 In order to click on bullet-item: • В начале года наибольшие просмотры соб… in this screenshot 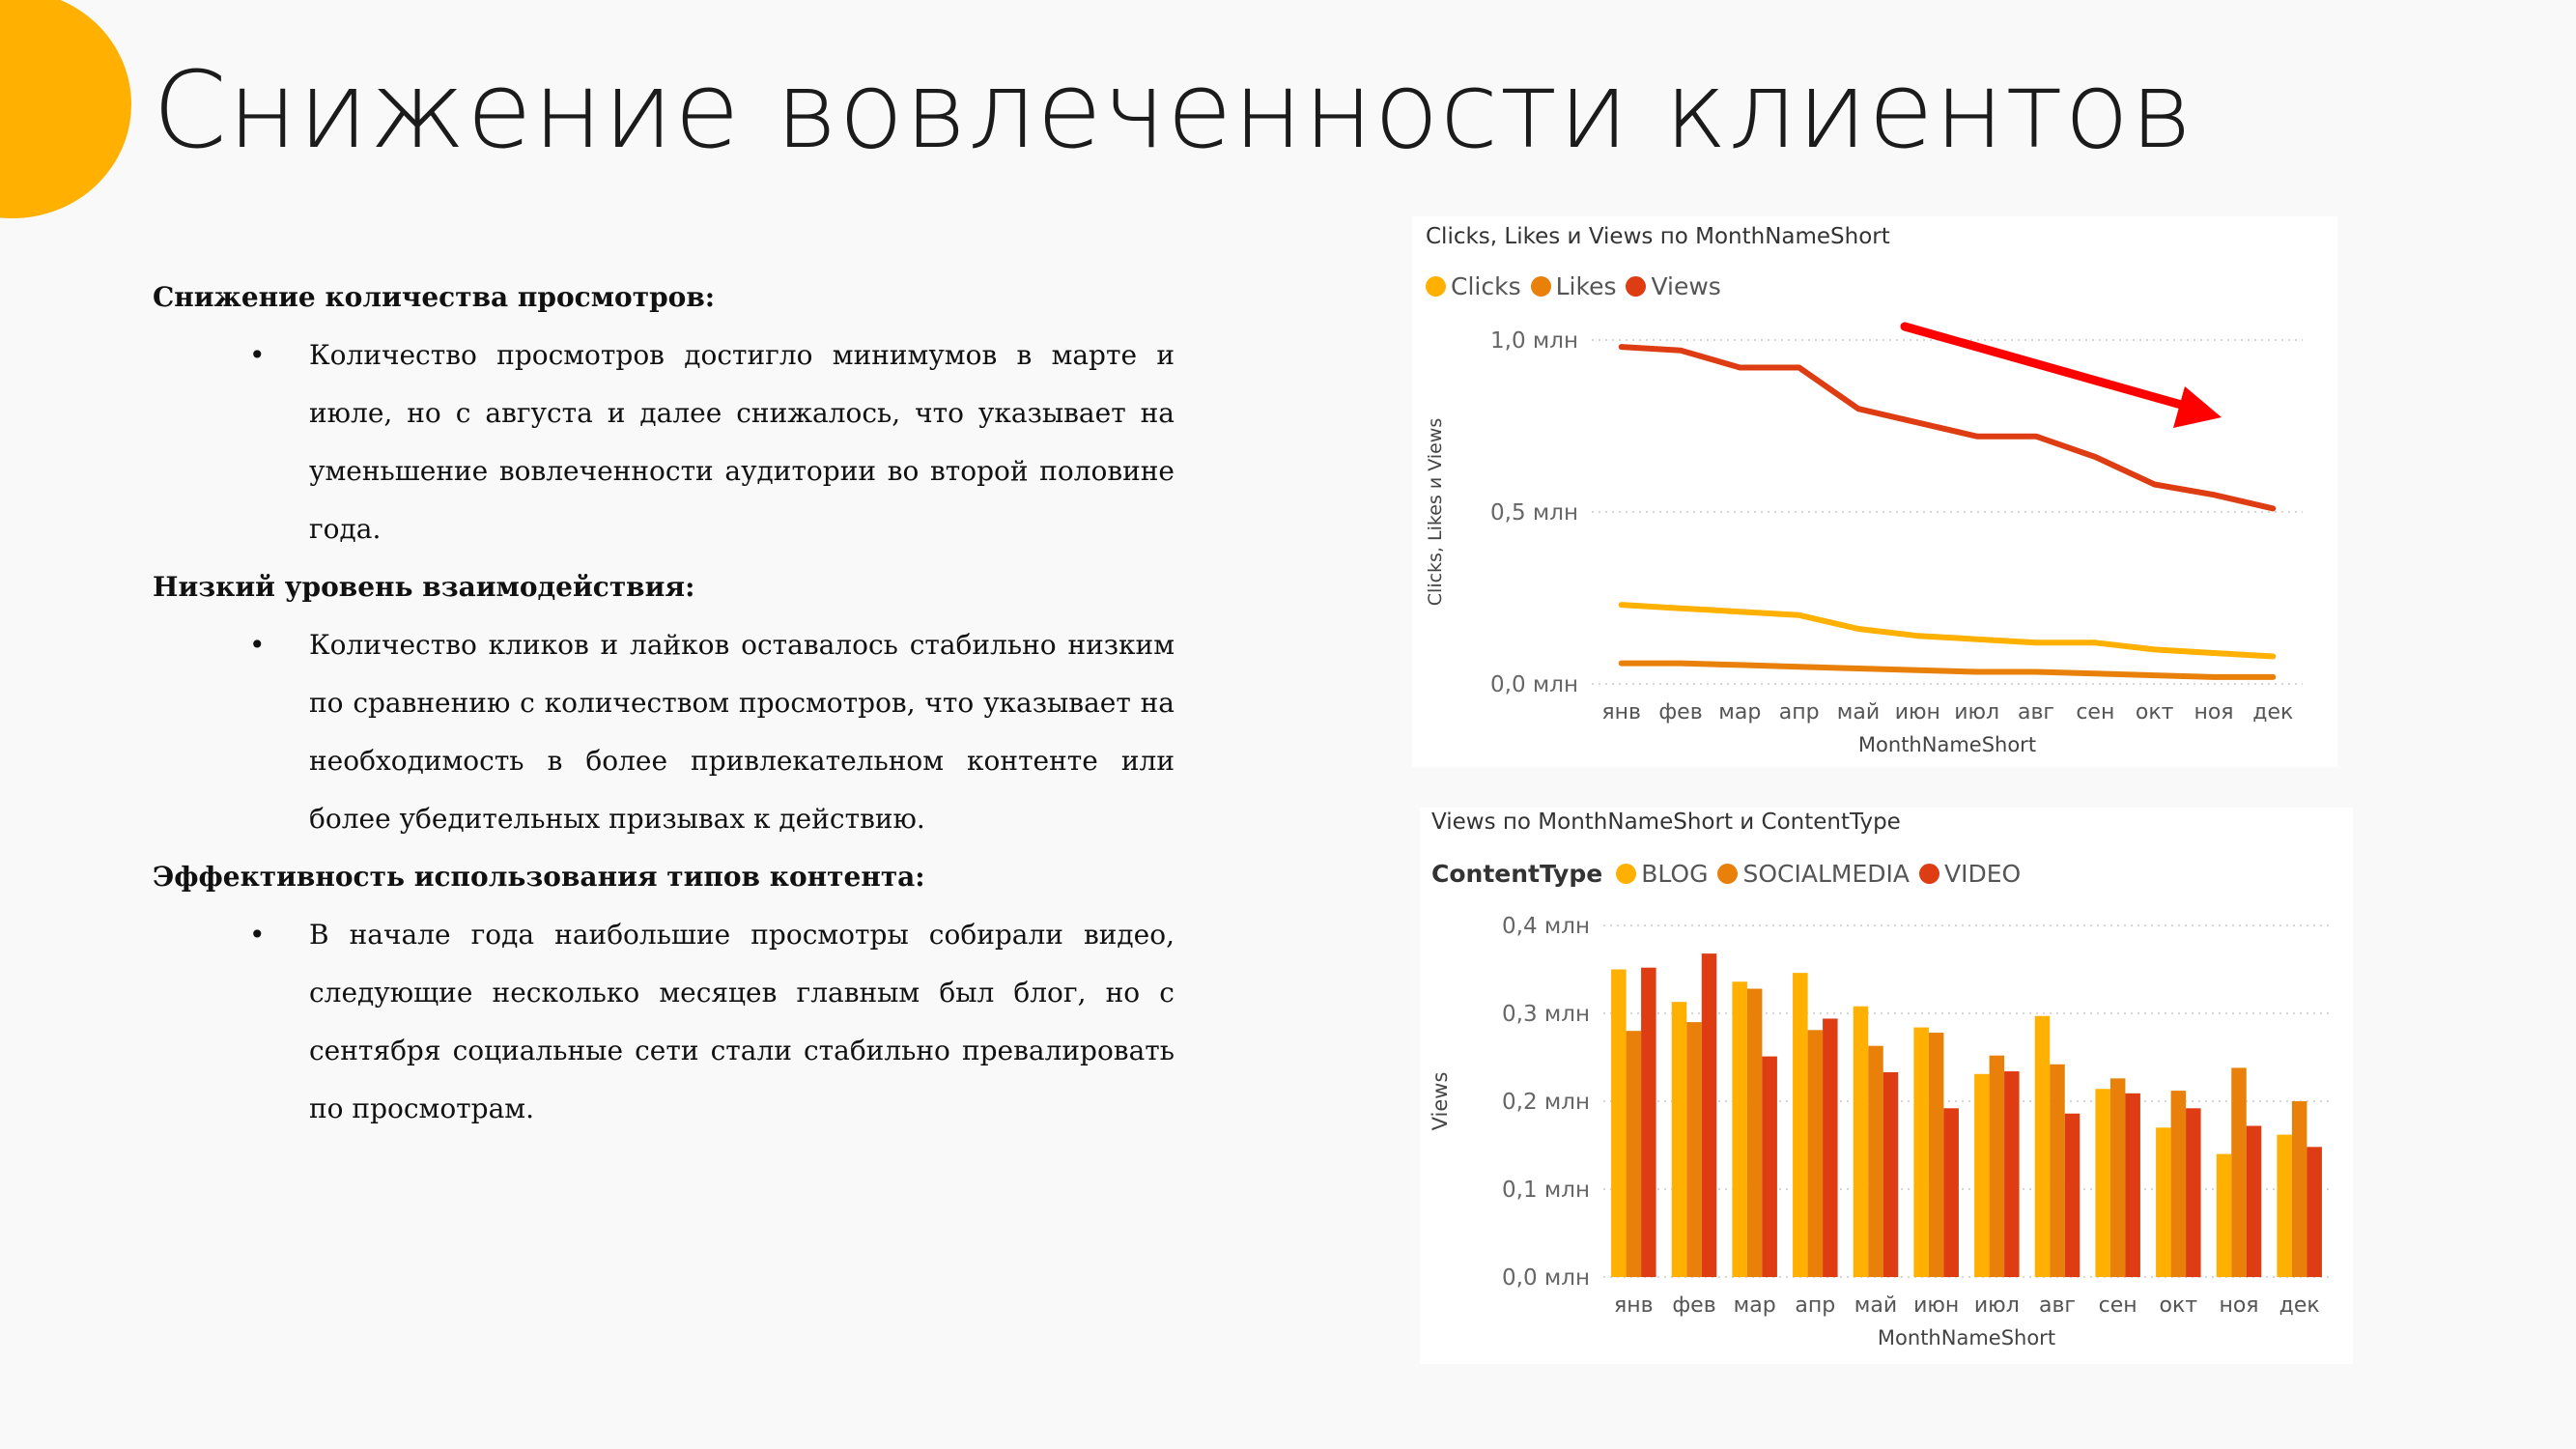, I will do `click(664, 1022)`.